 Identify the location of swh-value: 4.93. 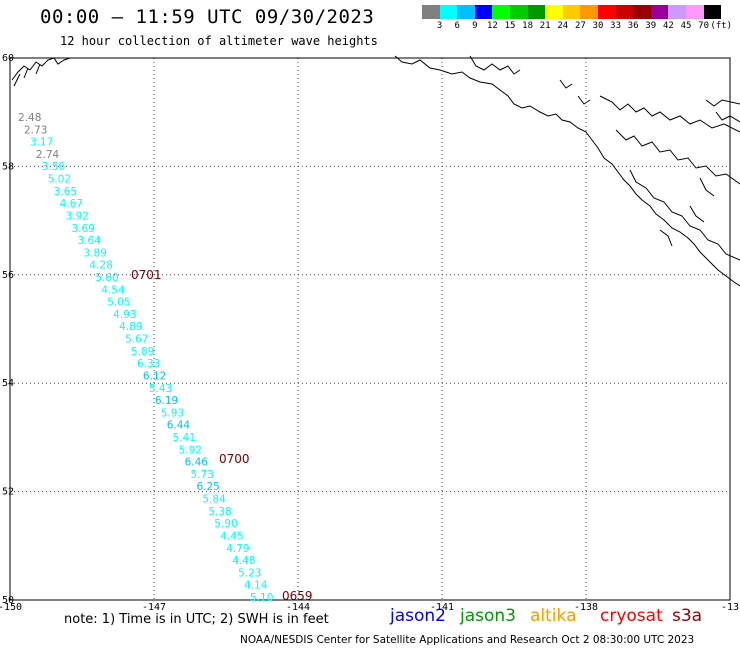
(124, 315).